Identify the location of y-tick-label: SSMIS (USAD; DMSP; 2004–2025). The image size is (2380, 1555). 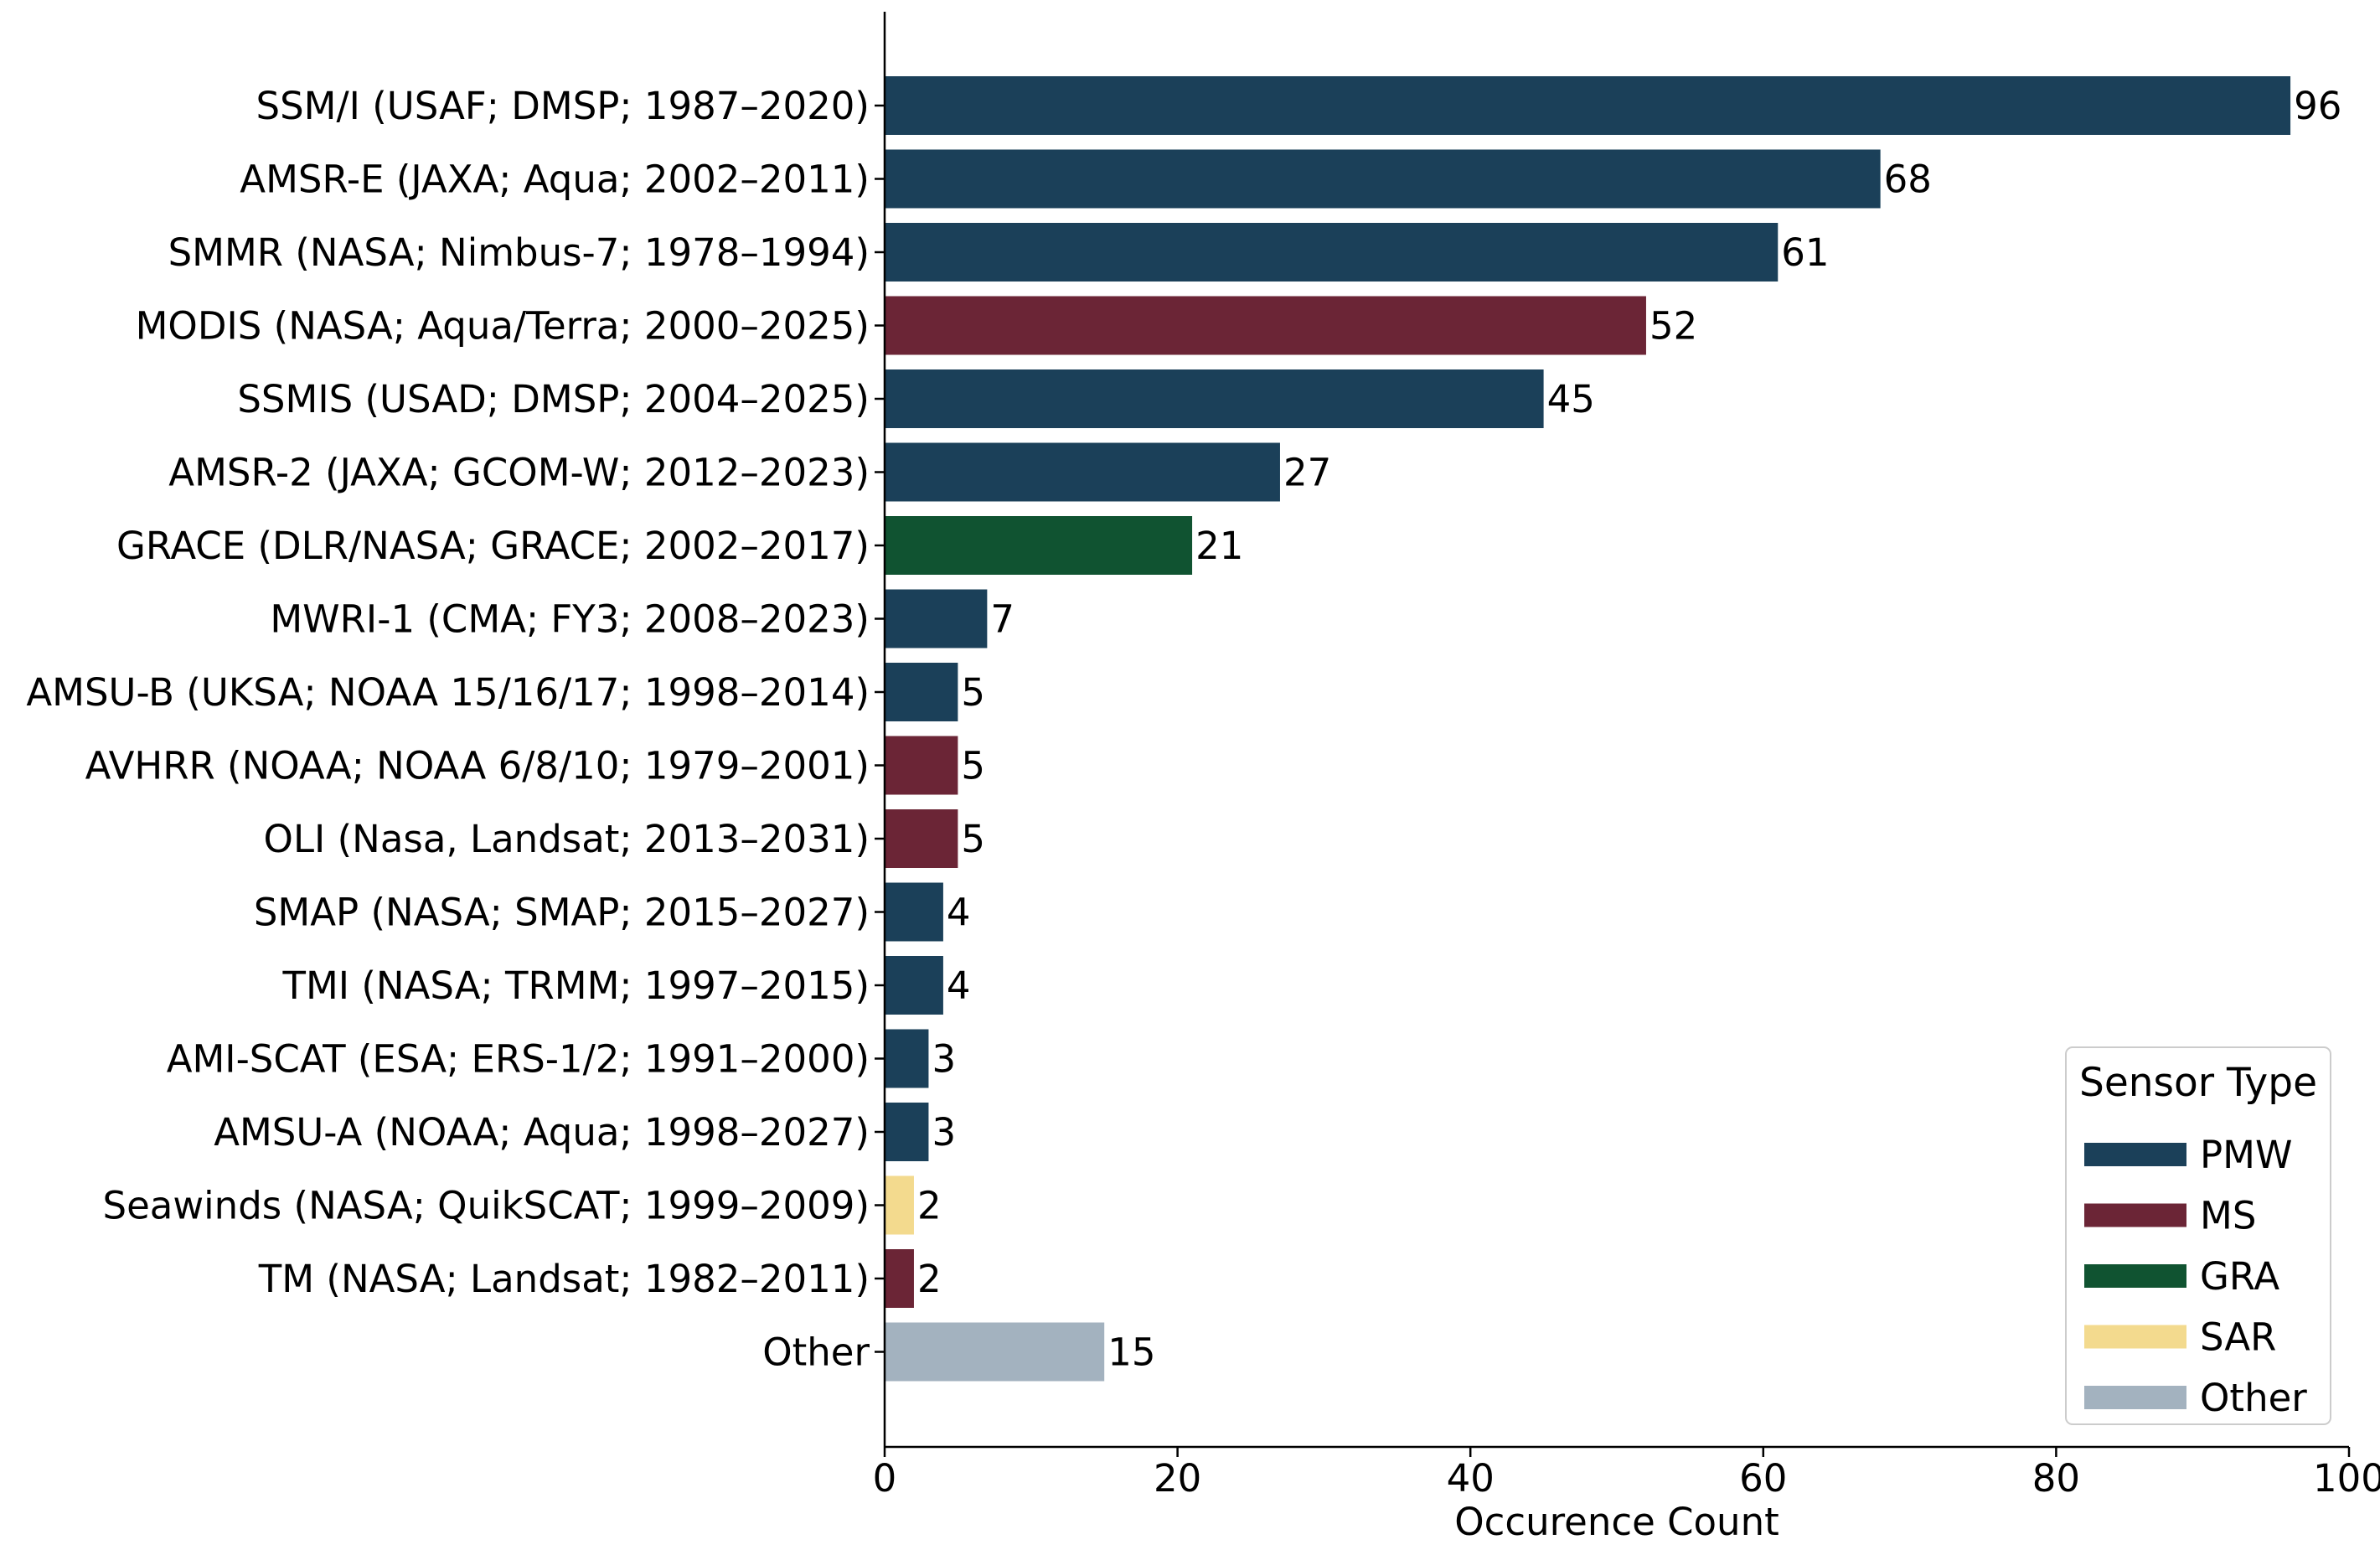
(553, 399).